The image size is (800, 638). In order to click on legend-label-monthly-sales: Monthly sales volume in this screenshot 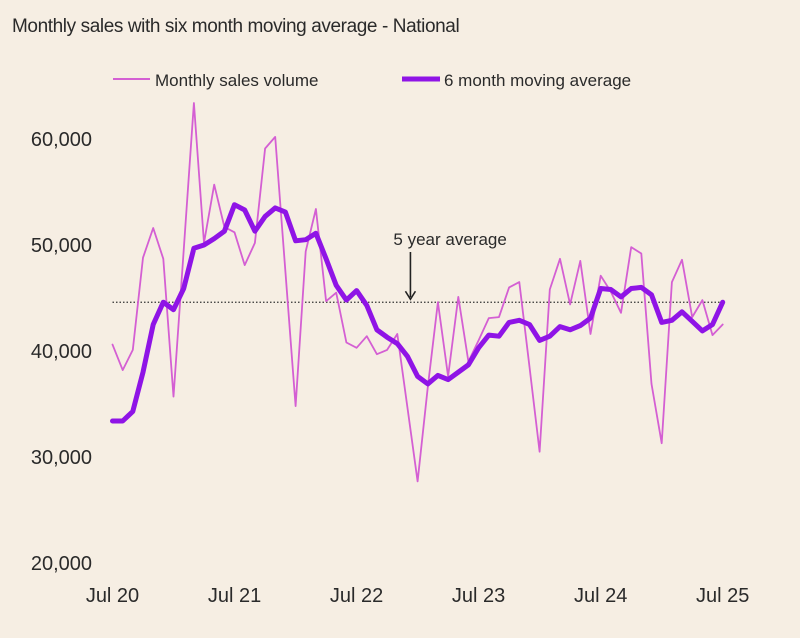, I will do `click(236, 80)`.